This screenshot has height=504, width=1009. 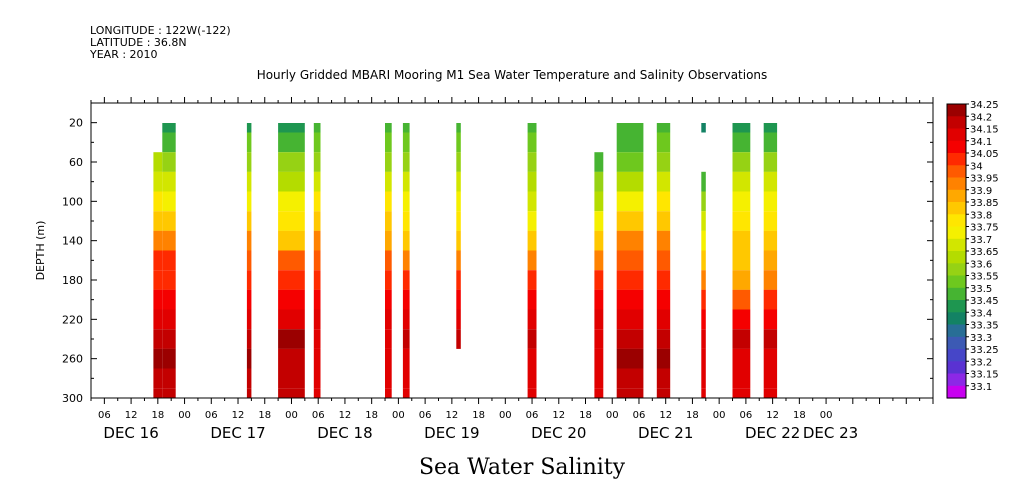 I want to click on colorbar-label: 33.5, so click(x=981, y=289).